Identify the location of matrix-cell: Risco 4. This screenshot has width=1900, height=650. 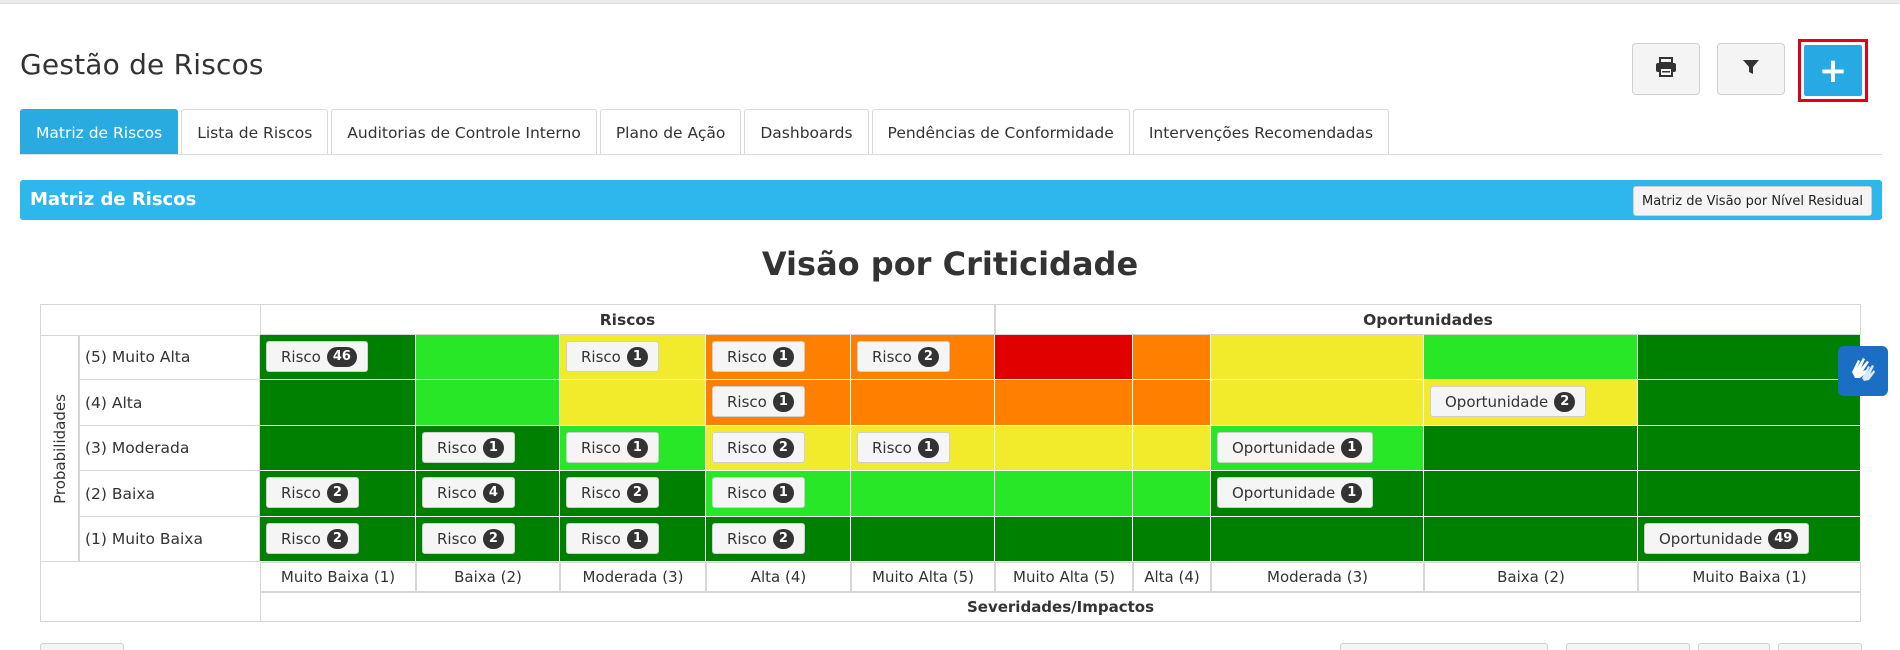
(488, 494).